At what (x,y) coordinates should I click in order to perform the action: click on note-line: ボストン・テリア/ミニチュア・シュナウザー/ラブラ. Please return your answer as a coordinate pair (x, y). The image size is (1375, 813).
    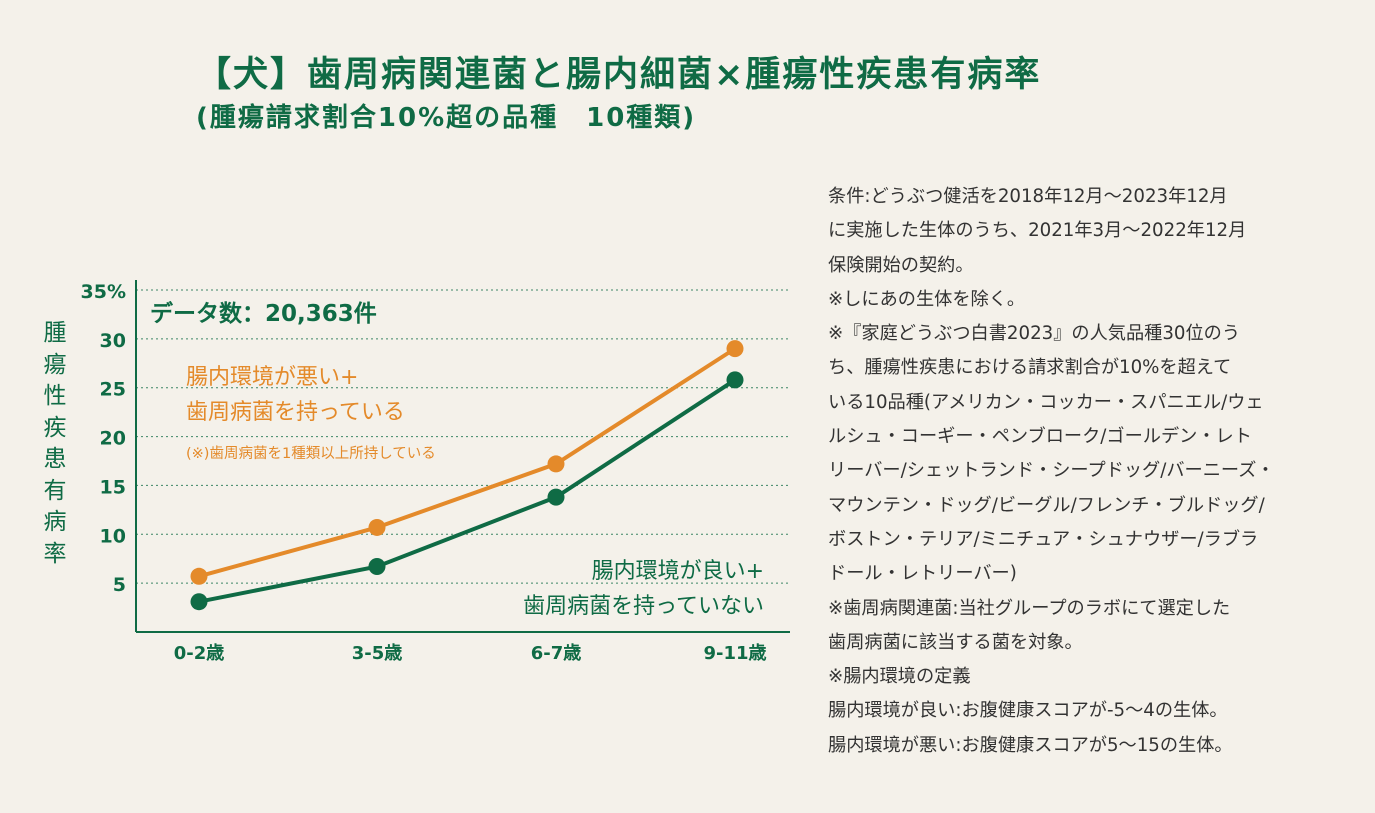
    Looking at the image, I should click on (1043, 539).